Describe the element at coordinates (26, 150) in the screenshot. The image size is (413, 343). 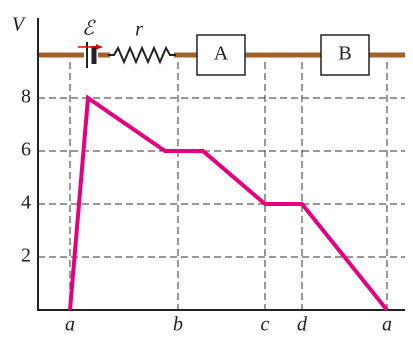
I see `y-tick-label: 6` at that location.